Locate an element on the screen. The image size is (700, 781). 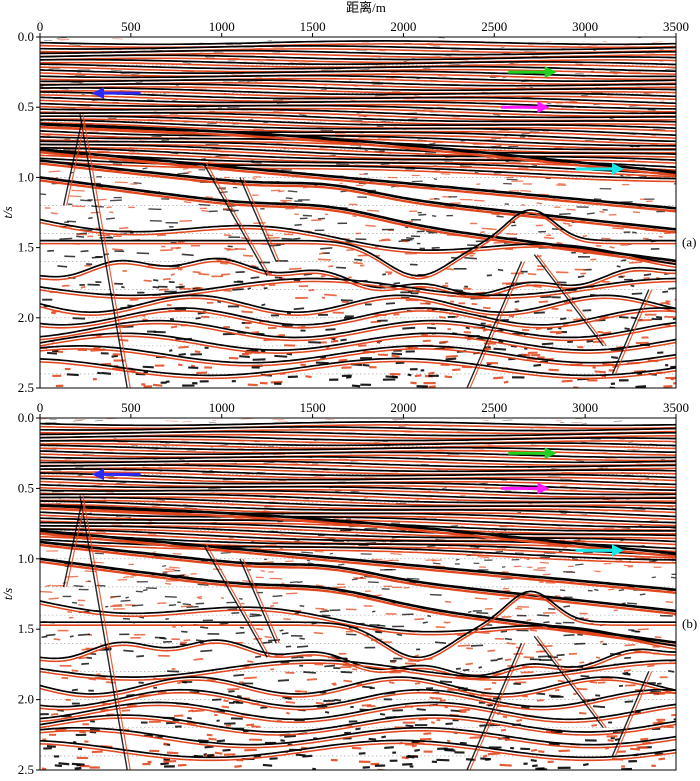
panel-label: (b) is located at coordinates (689, 623).